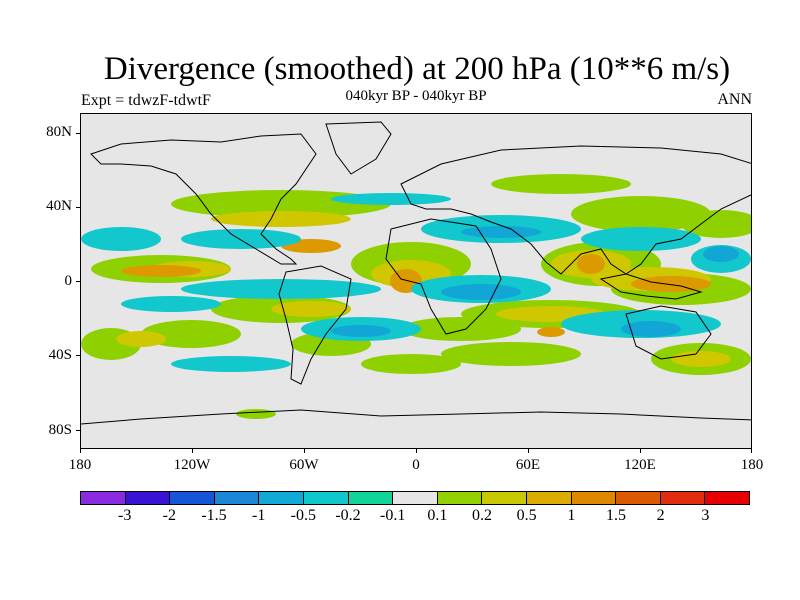  What do you see at coordinates (416, 465) in the screenshot?
I see `lon-label-0: 0` at bounding box center [416, 465].